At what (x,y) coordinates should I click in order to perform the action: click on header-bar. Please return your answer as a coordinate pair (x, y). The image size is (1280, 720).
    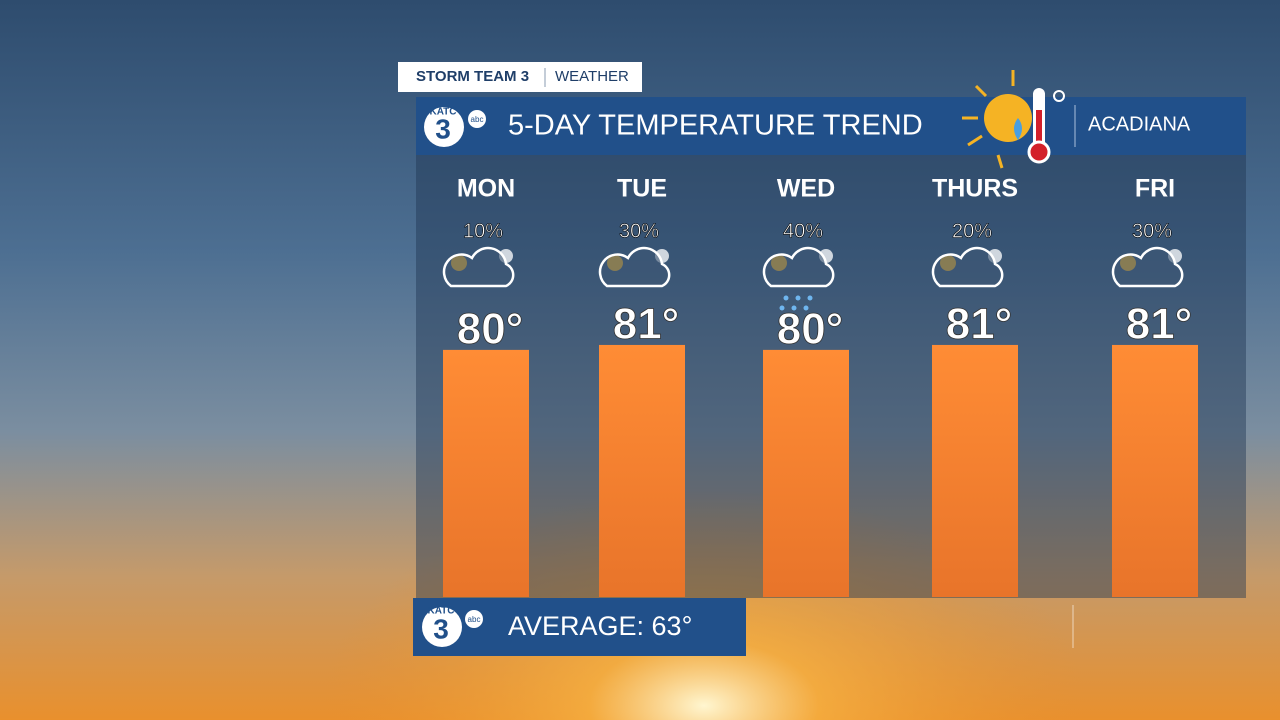
    Looking at the image, I should click on (831, 126).